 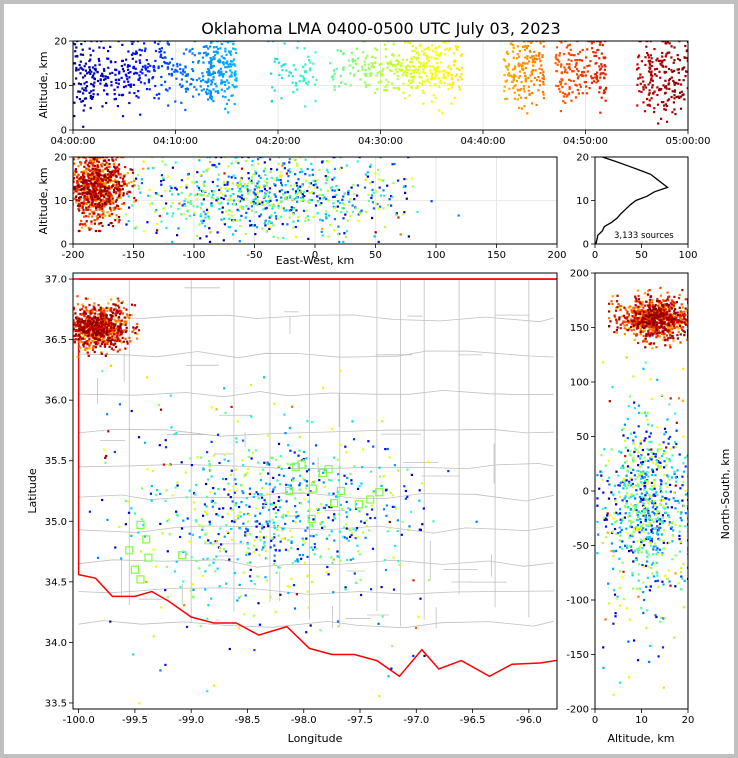 What do you see at coordinates (60, 201) in the screenshot?
I see `altitude-ew-tick-label-y: 10` at bounding box center [60, 201].